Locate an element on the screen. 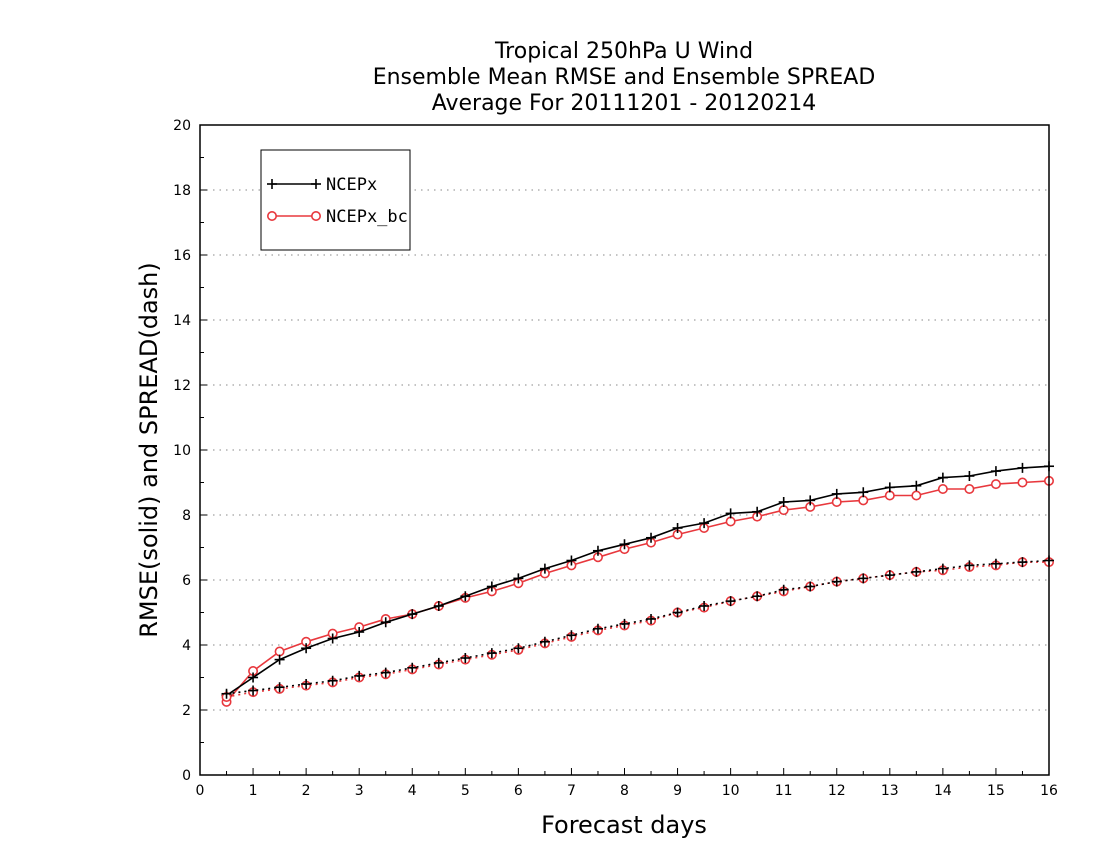  x-tick-label: 3 is located at coordinates (359, 791).